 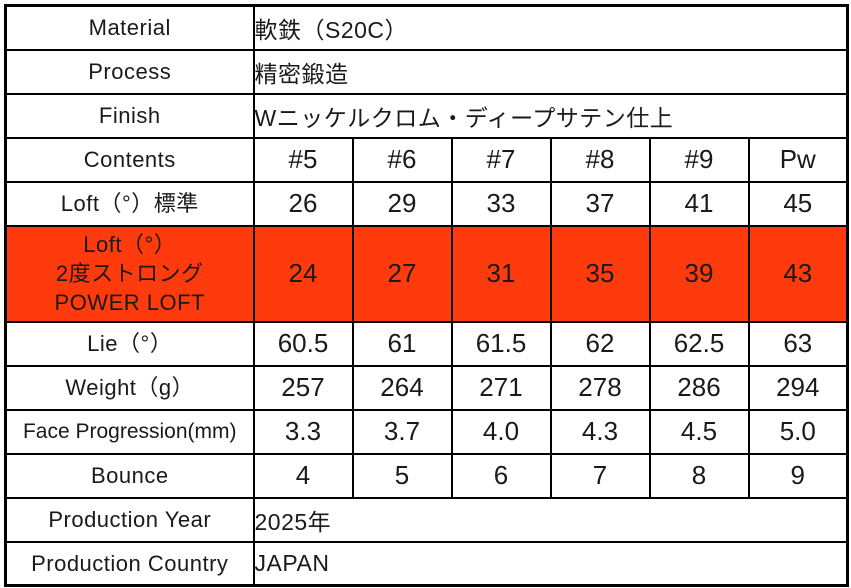 What do you see at coordinates (402, 431) in the screenshot?
I see `face-progression-6: 3.7` at bounding box center [402, 431].